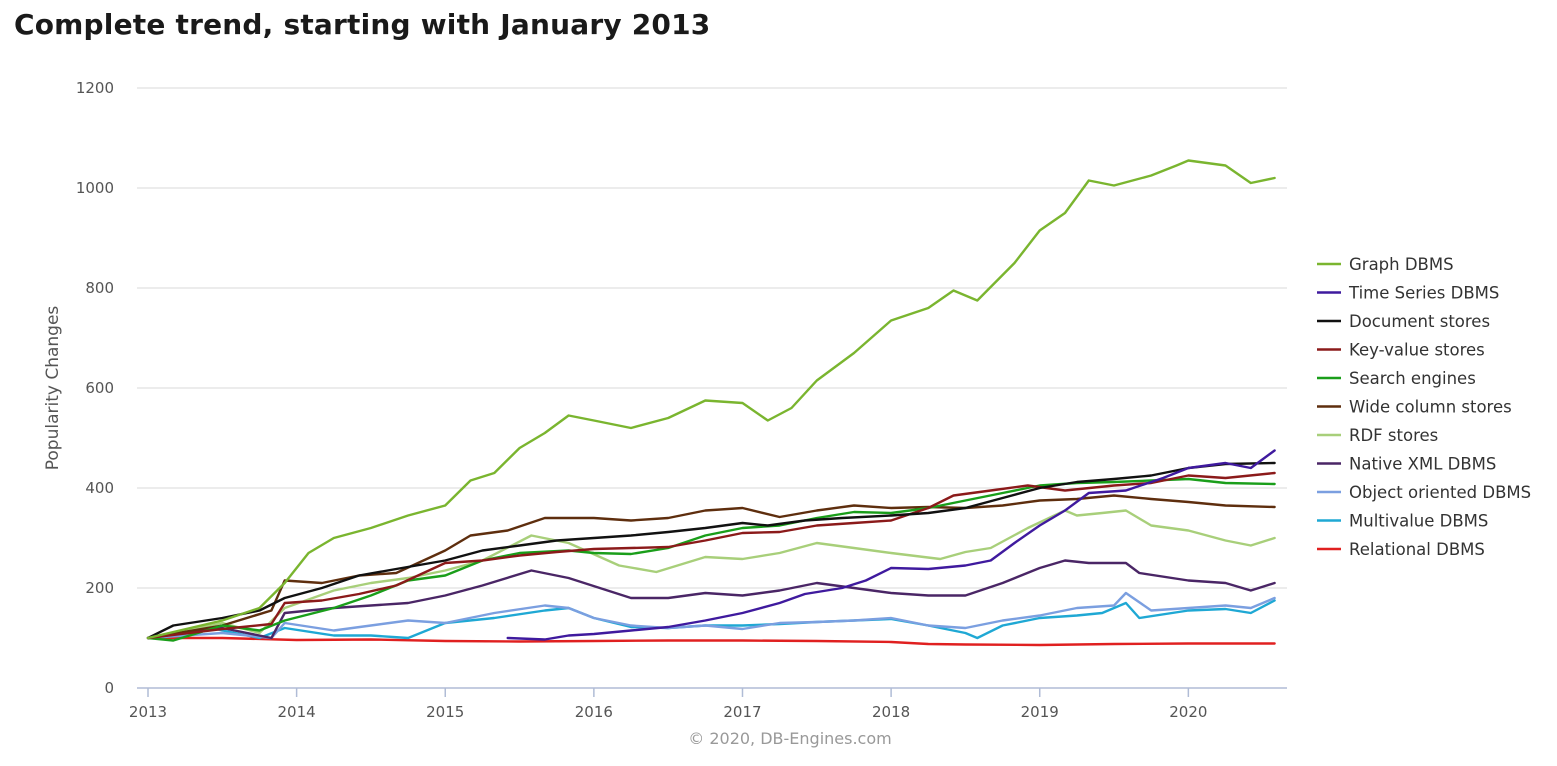 The width and height of the screenshot is (1557, 766). What do you see at coordinates (445, 712) in the screenshot?
I see `x-tick-label: 2015` at bounding box center [445, 712].